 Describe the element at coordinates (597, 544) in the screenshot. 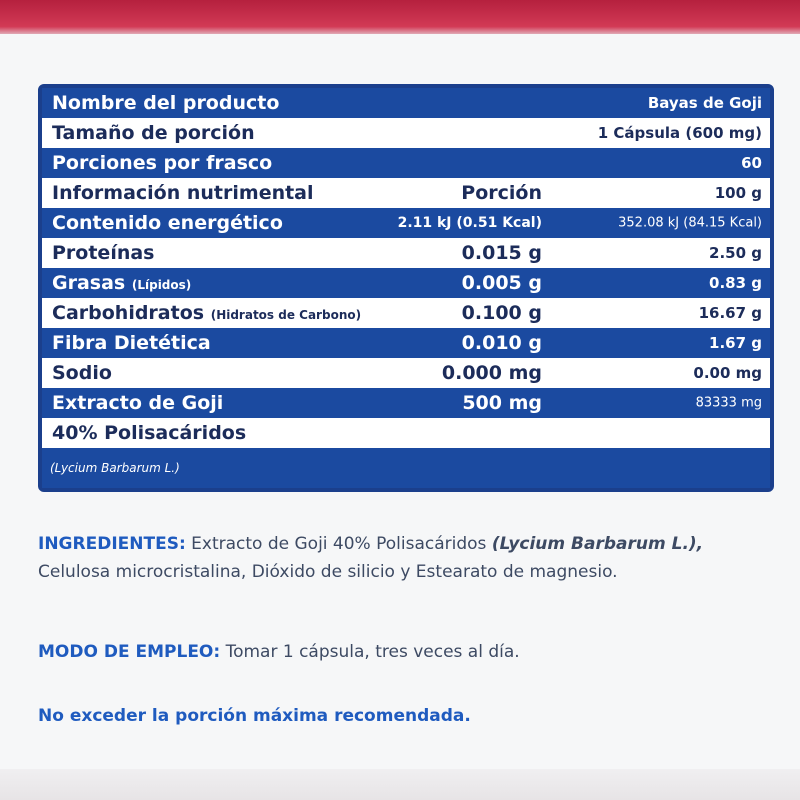

I see `ingredients-latin: (Lycium Barbarum L.),` at that location.